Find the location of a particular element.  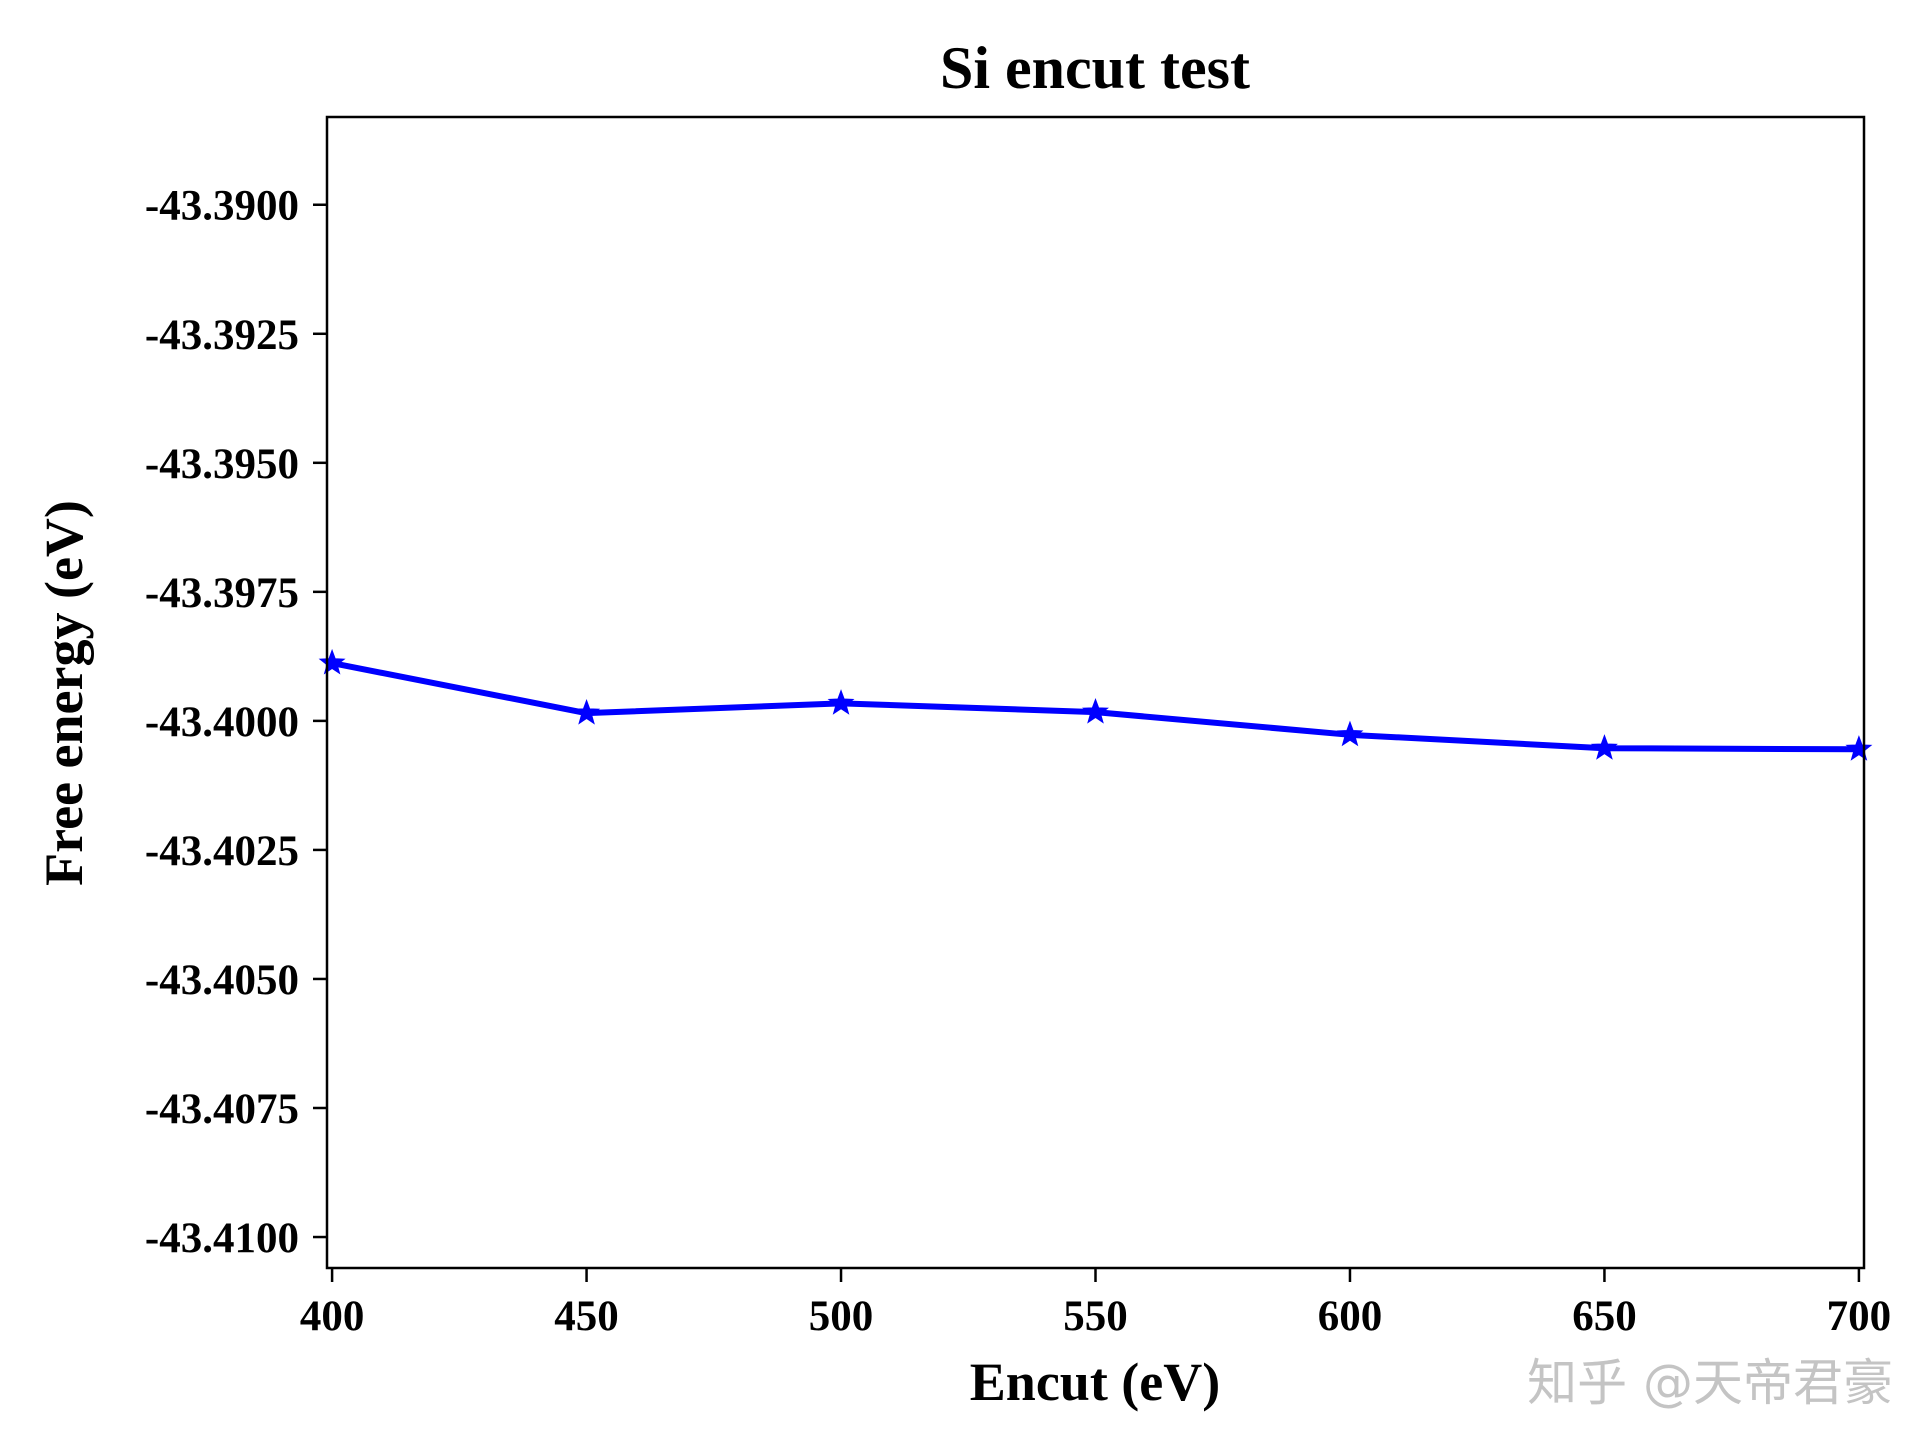

y-tick-label: -43.4025 is located at coordinates (222, 851).